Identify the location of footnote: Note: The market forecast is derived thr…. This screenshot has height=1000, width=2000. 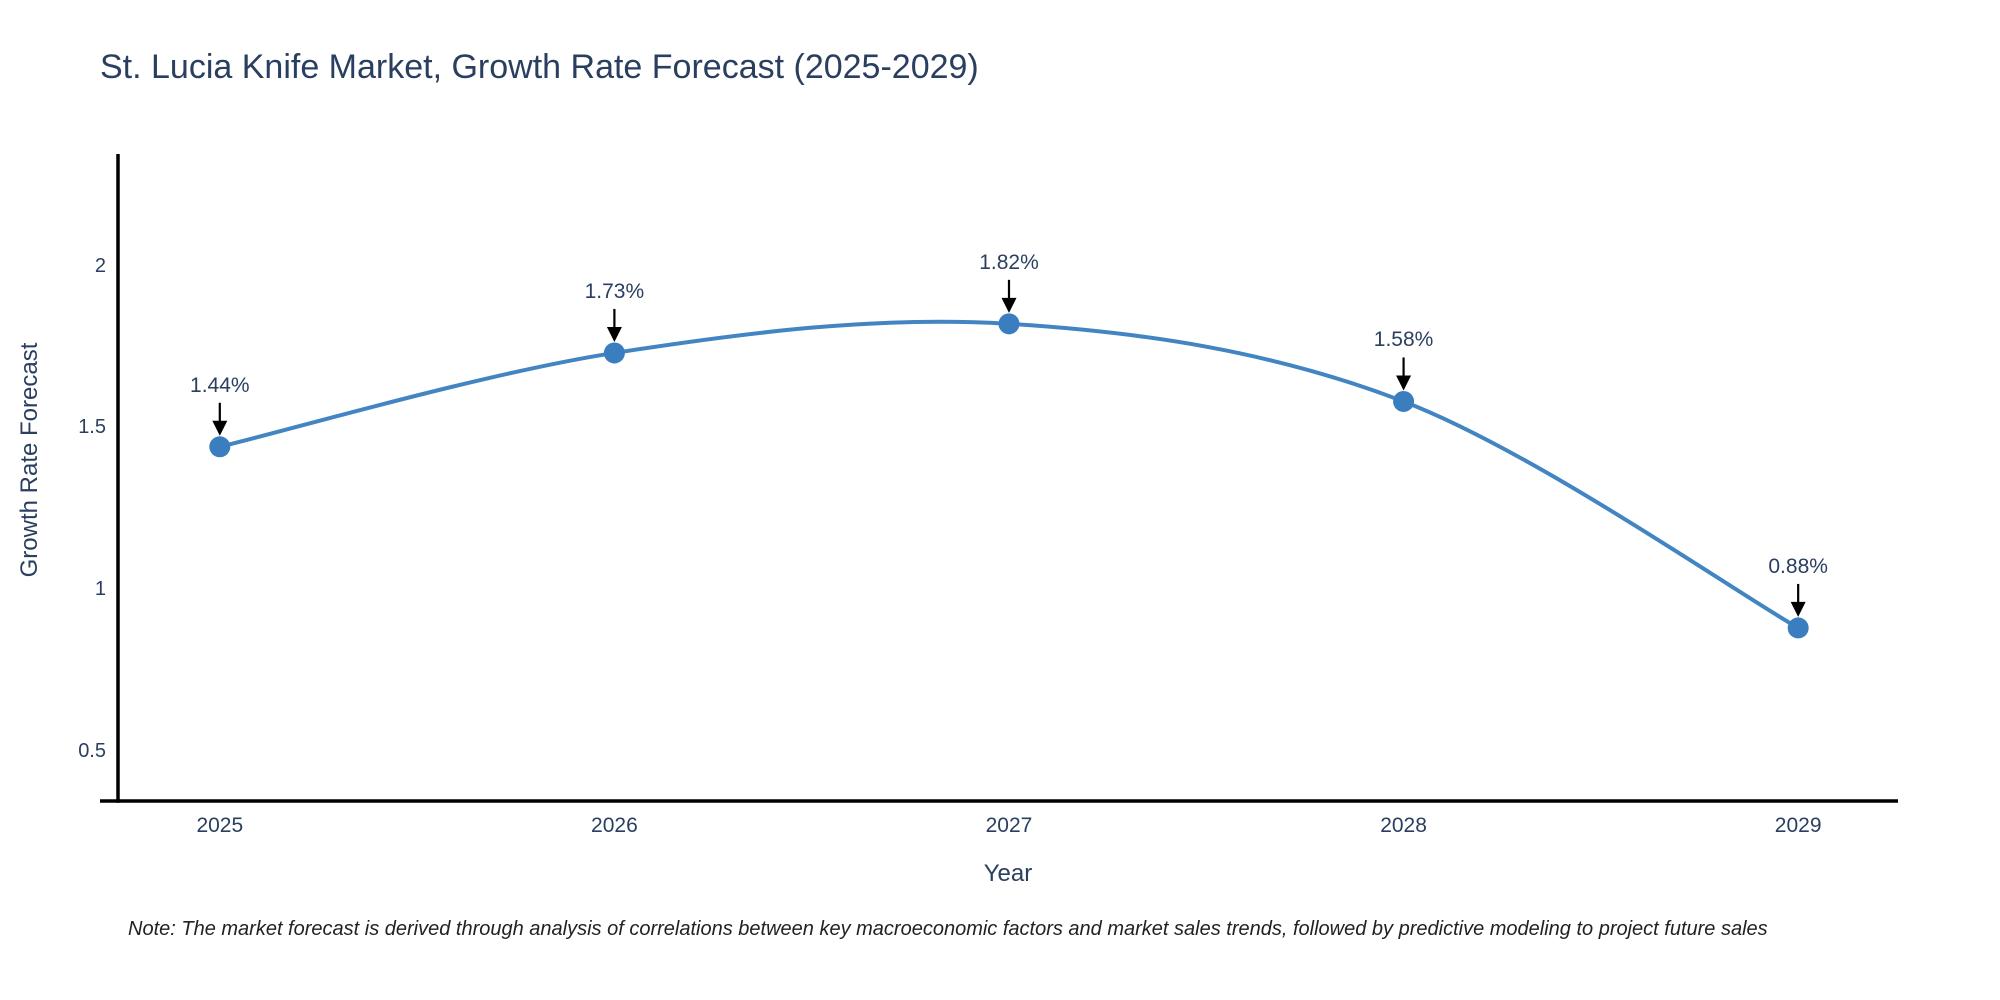
(948, 929).